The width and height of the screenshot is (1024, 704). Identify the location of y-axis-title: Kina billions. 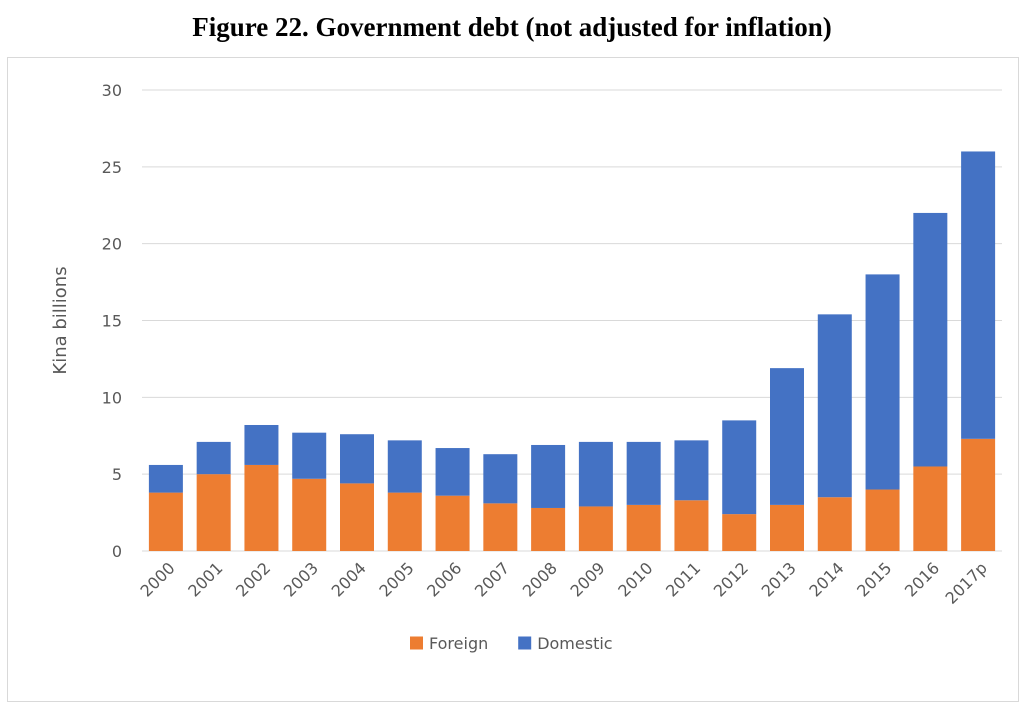
(60, 320).